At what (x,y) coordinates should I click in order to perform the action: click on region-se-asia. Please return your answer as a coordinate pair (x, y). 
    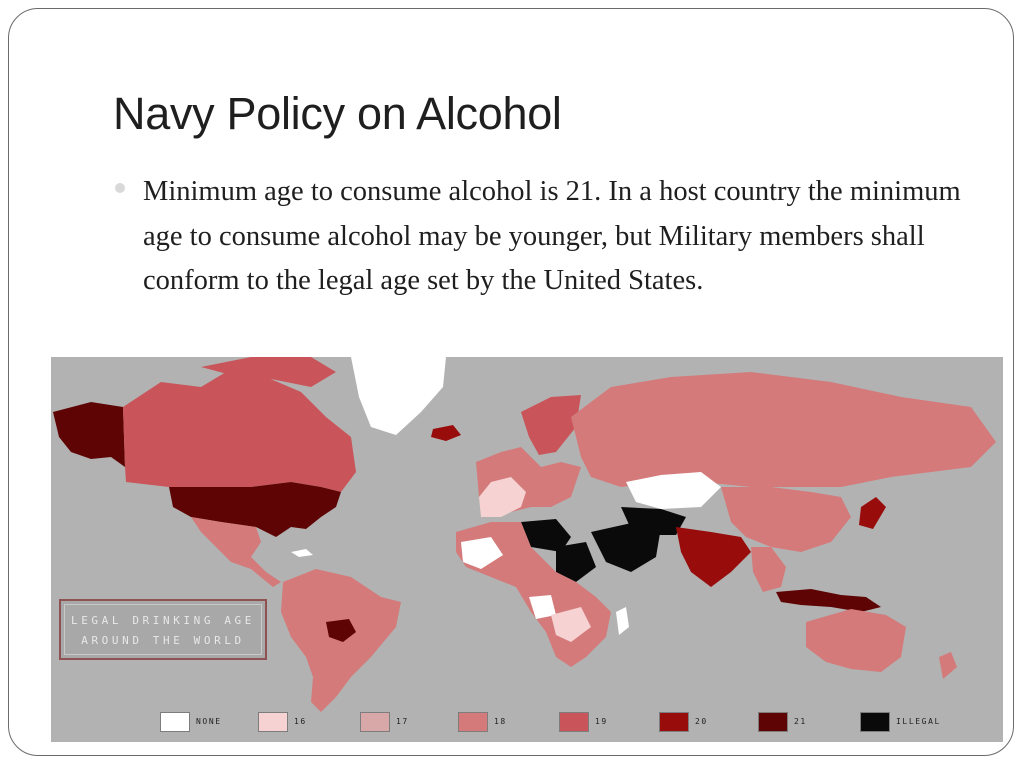
    Looking at the image, I should click on (768, 569).